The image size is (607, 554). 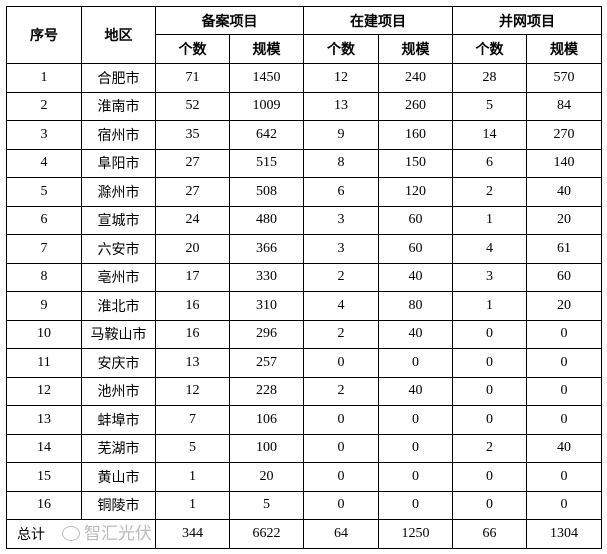 What do you see at coordinates (564, 249) in the screenshot?
I see `value-cell: 61` at bounding box center [564, 249].